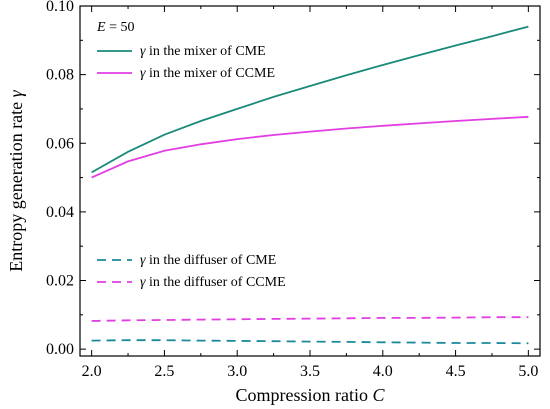 Image resolution: width=550 pixels, height=409 pixels. Describe the element at coordinates (60, 349) in the screenshot. I see `y-tick-label: 0.00` at that location.